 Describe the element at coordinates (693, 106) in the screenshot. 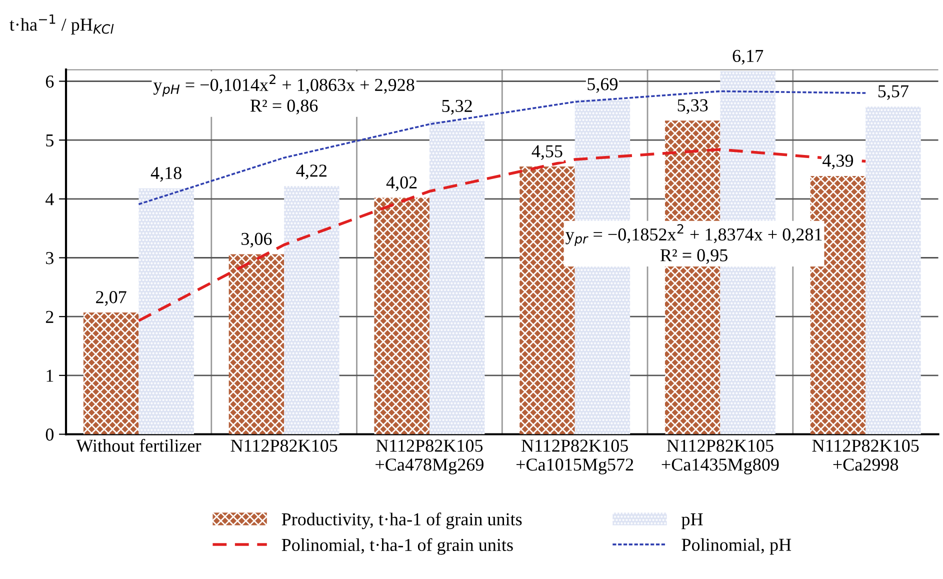

I see `data-label: 5,33` at that location.